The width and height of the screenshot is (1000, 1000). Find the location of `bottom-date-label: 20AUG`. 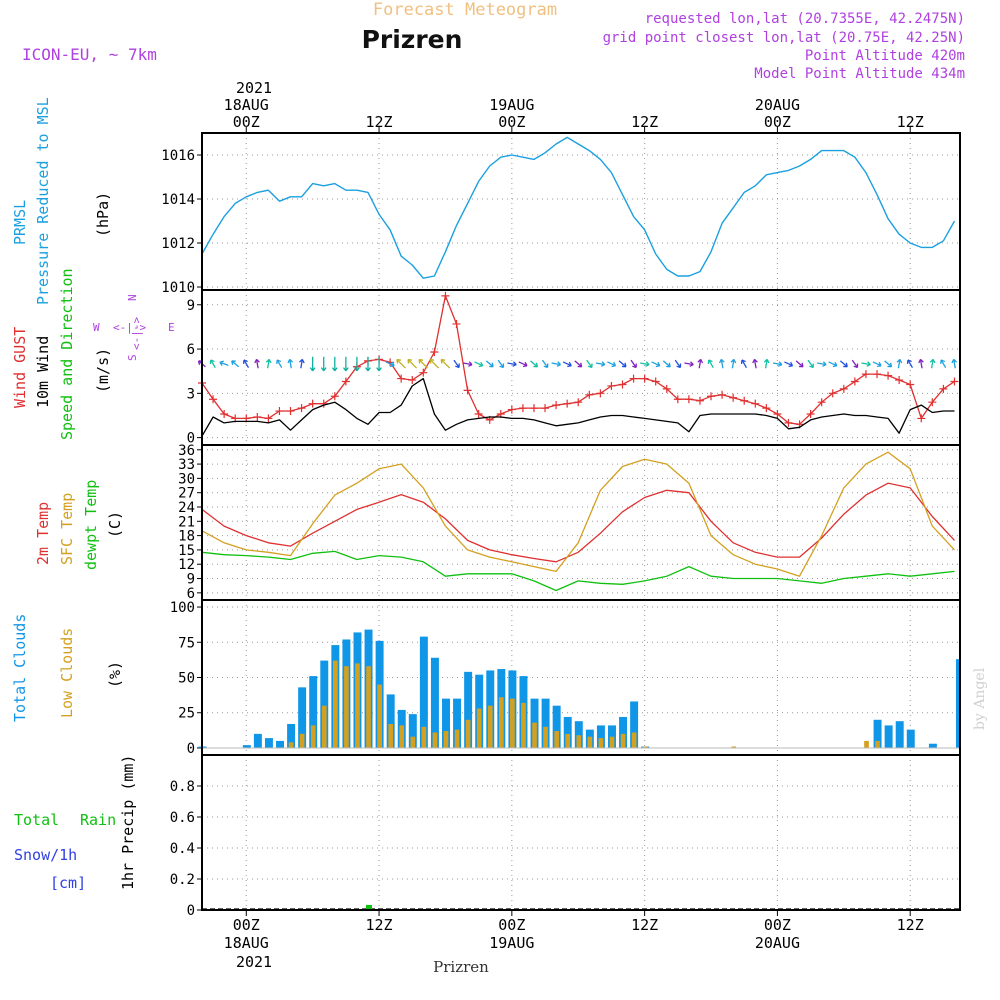

bottom-date-label: 20AUG is located at coordinates (777, 943).